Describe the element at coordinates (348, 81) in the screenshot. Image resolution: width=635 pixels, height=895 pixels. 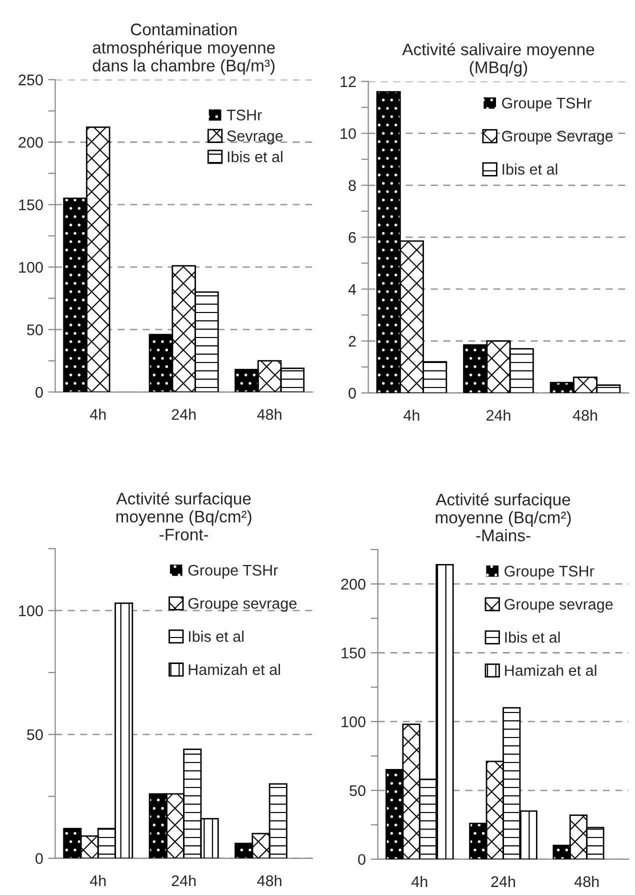
I see `y-tick-label: 12` at that location.